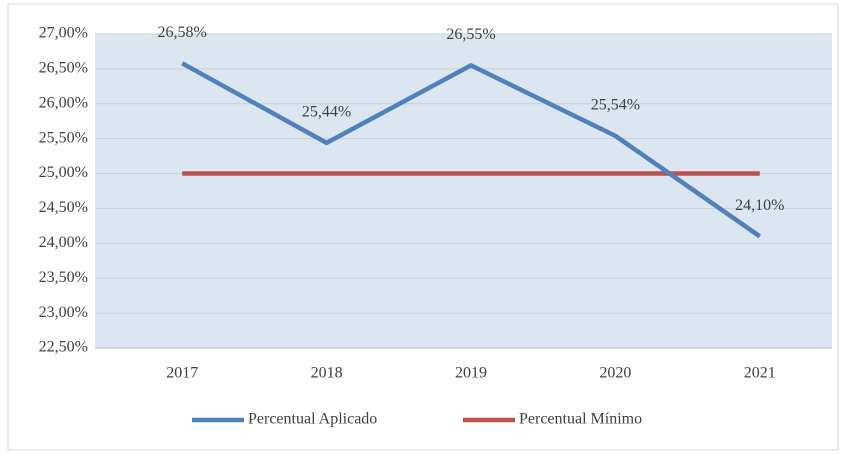 The height and width of the screenshot is (454, 843). What do you see at coordinates (471, 373) in the screenshot?
I see `x-tick-label: 2019` at bounding box center [471, 373].